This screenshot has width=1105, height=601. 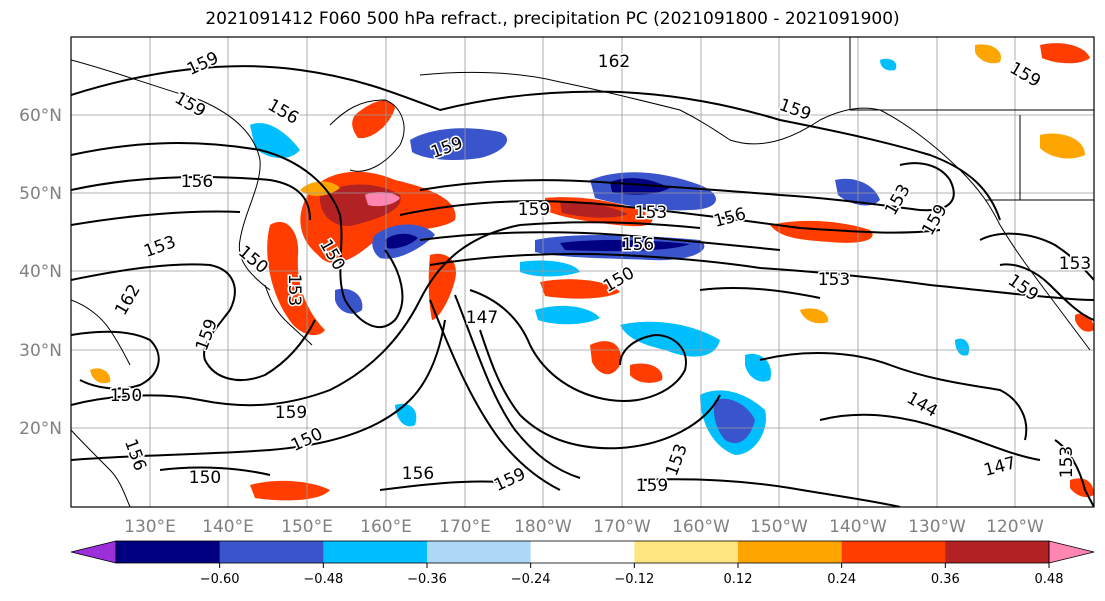 What do you see at coordinates (1015, 527) in the screenshot?
I see `lon-label: 120°W` at bounding box center [1015, 527].